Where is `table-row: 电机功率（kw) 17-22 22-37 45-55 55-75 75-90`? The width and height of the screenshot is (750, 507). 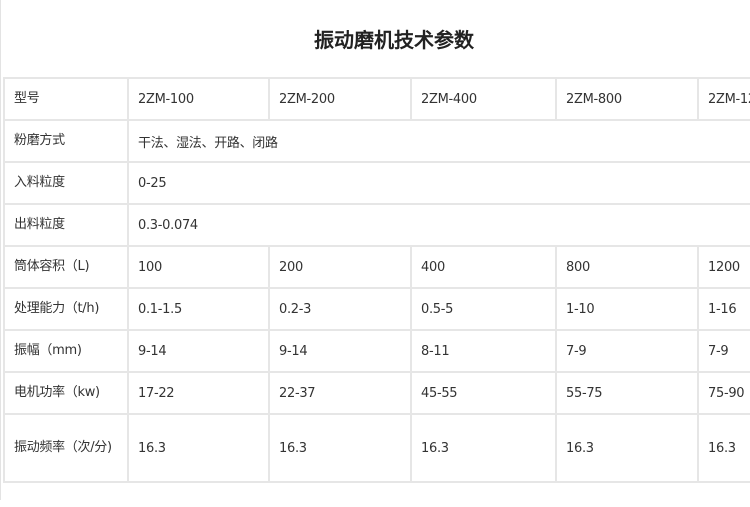 table-row: 电机功率（kw) 17-22 22-37 45-55 55-75 75-90 is located at coordinates (376, 393).